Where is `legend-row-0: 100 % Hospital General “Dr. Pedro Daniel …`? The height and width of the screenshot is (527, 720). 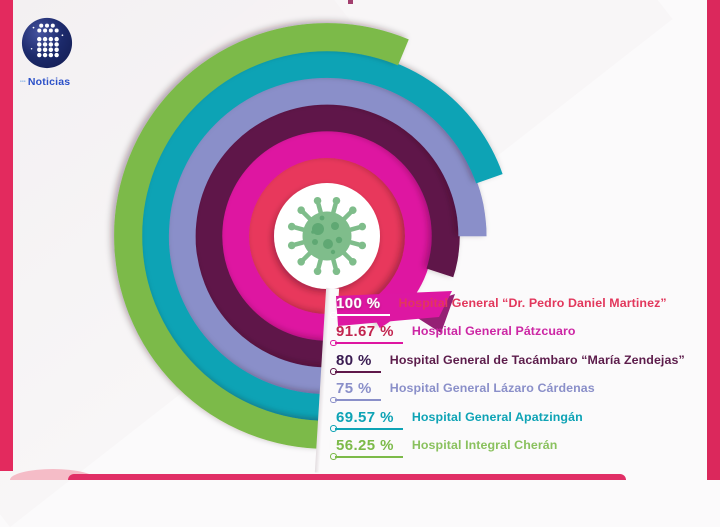
legend-row-0: 100 % Hospital General “Dr. Pedro Daniel … is located at coordinates (518, 306).